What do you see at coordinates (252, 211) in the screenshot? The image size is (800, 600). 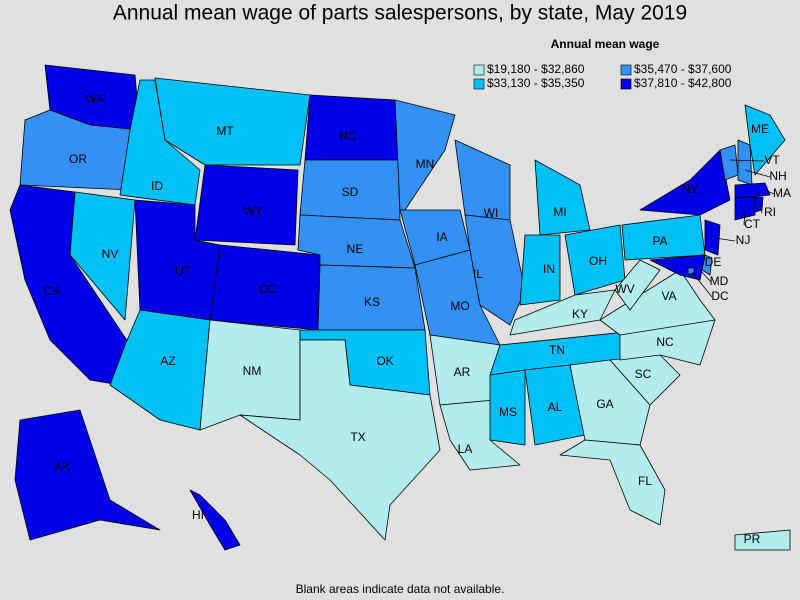 I see `state-label: WY` at bounding box center [252, 211].